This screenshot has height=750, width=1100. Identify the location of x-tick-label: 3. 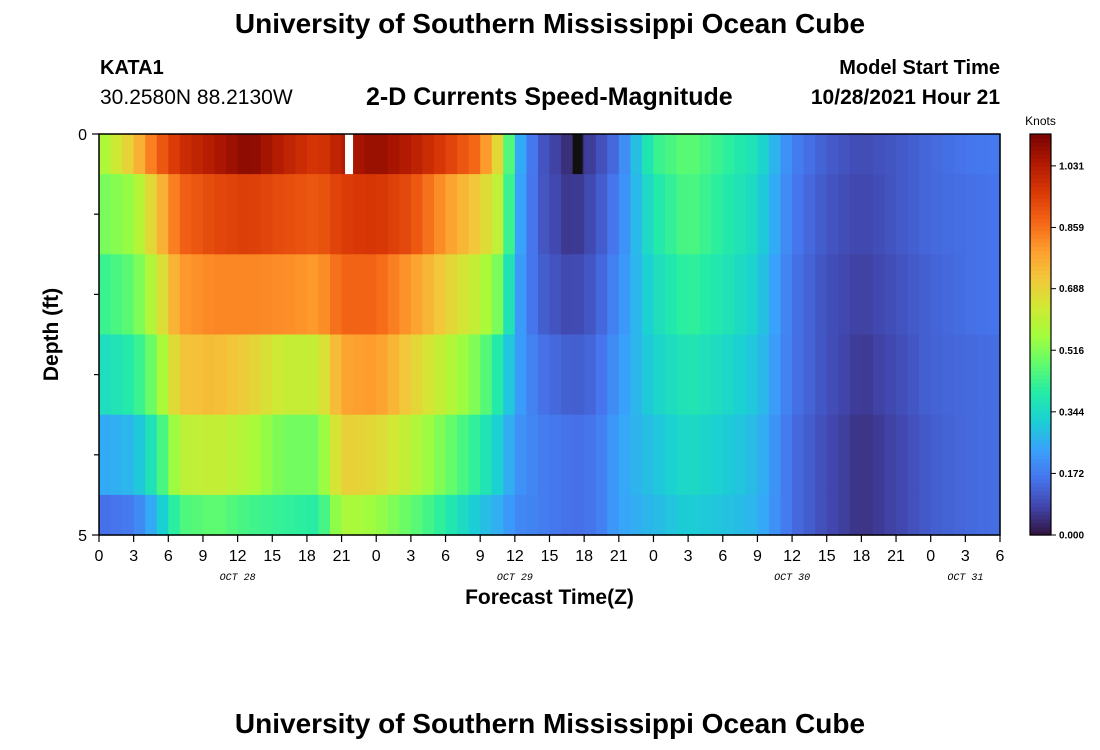
(688, 556).